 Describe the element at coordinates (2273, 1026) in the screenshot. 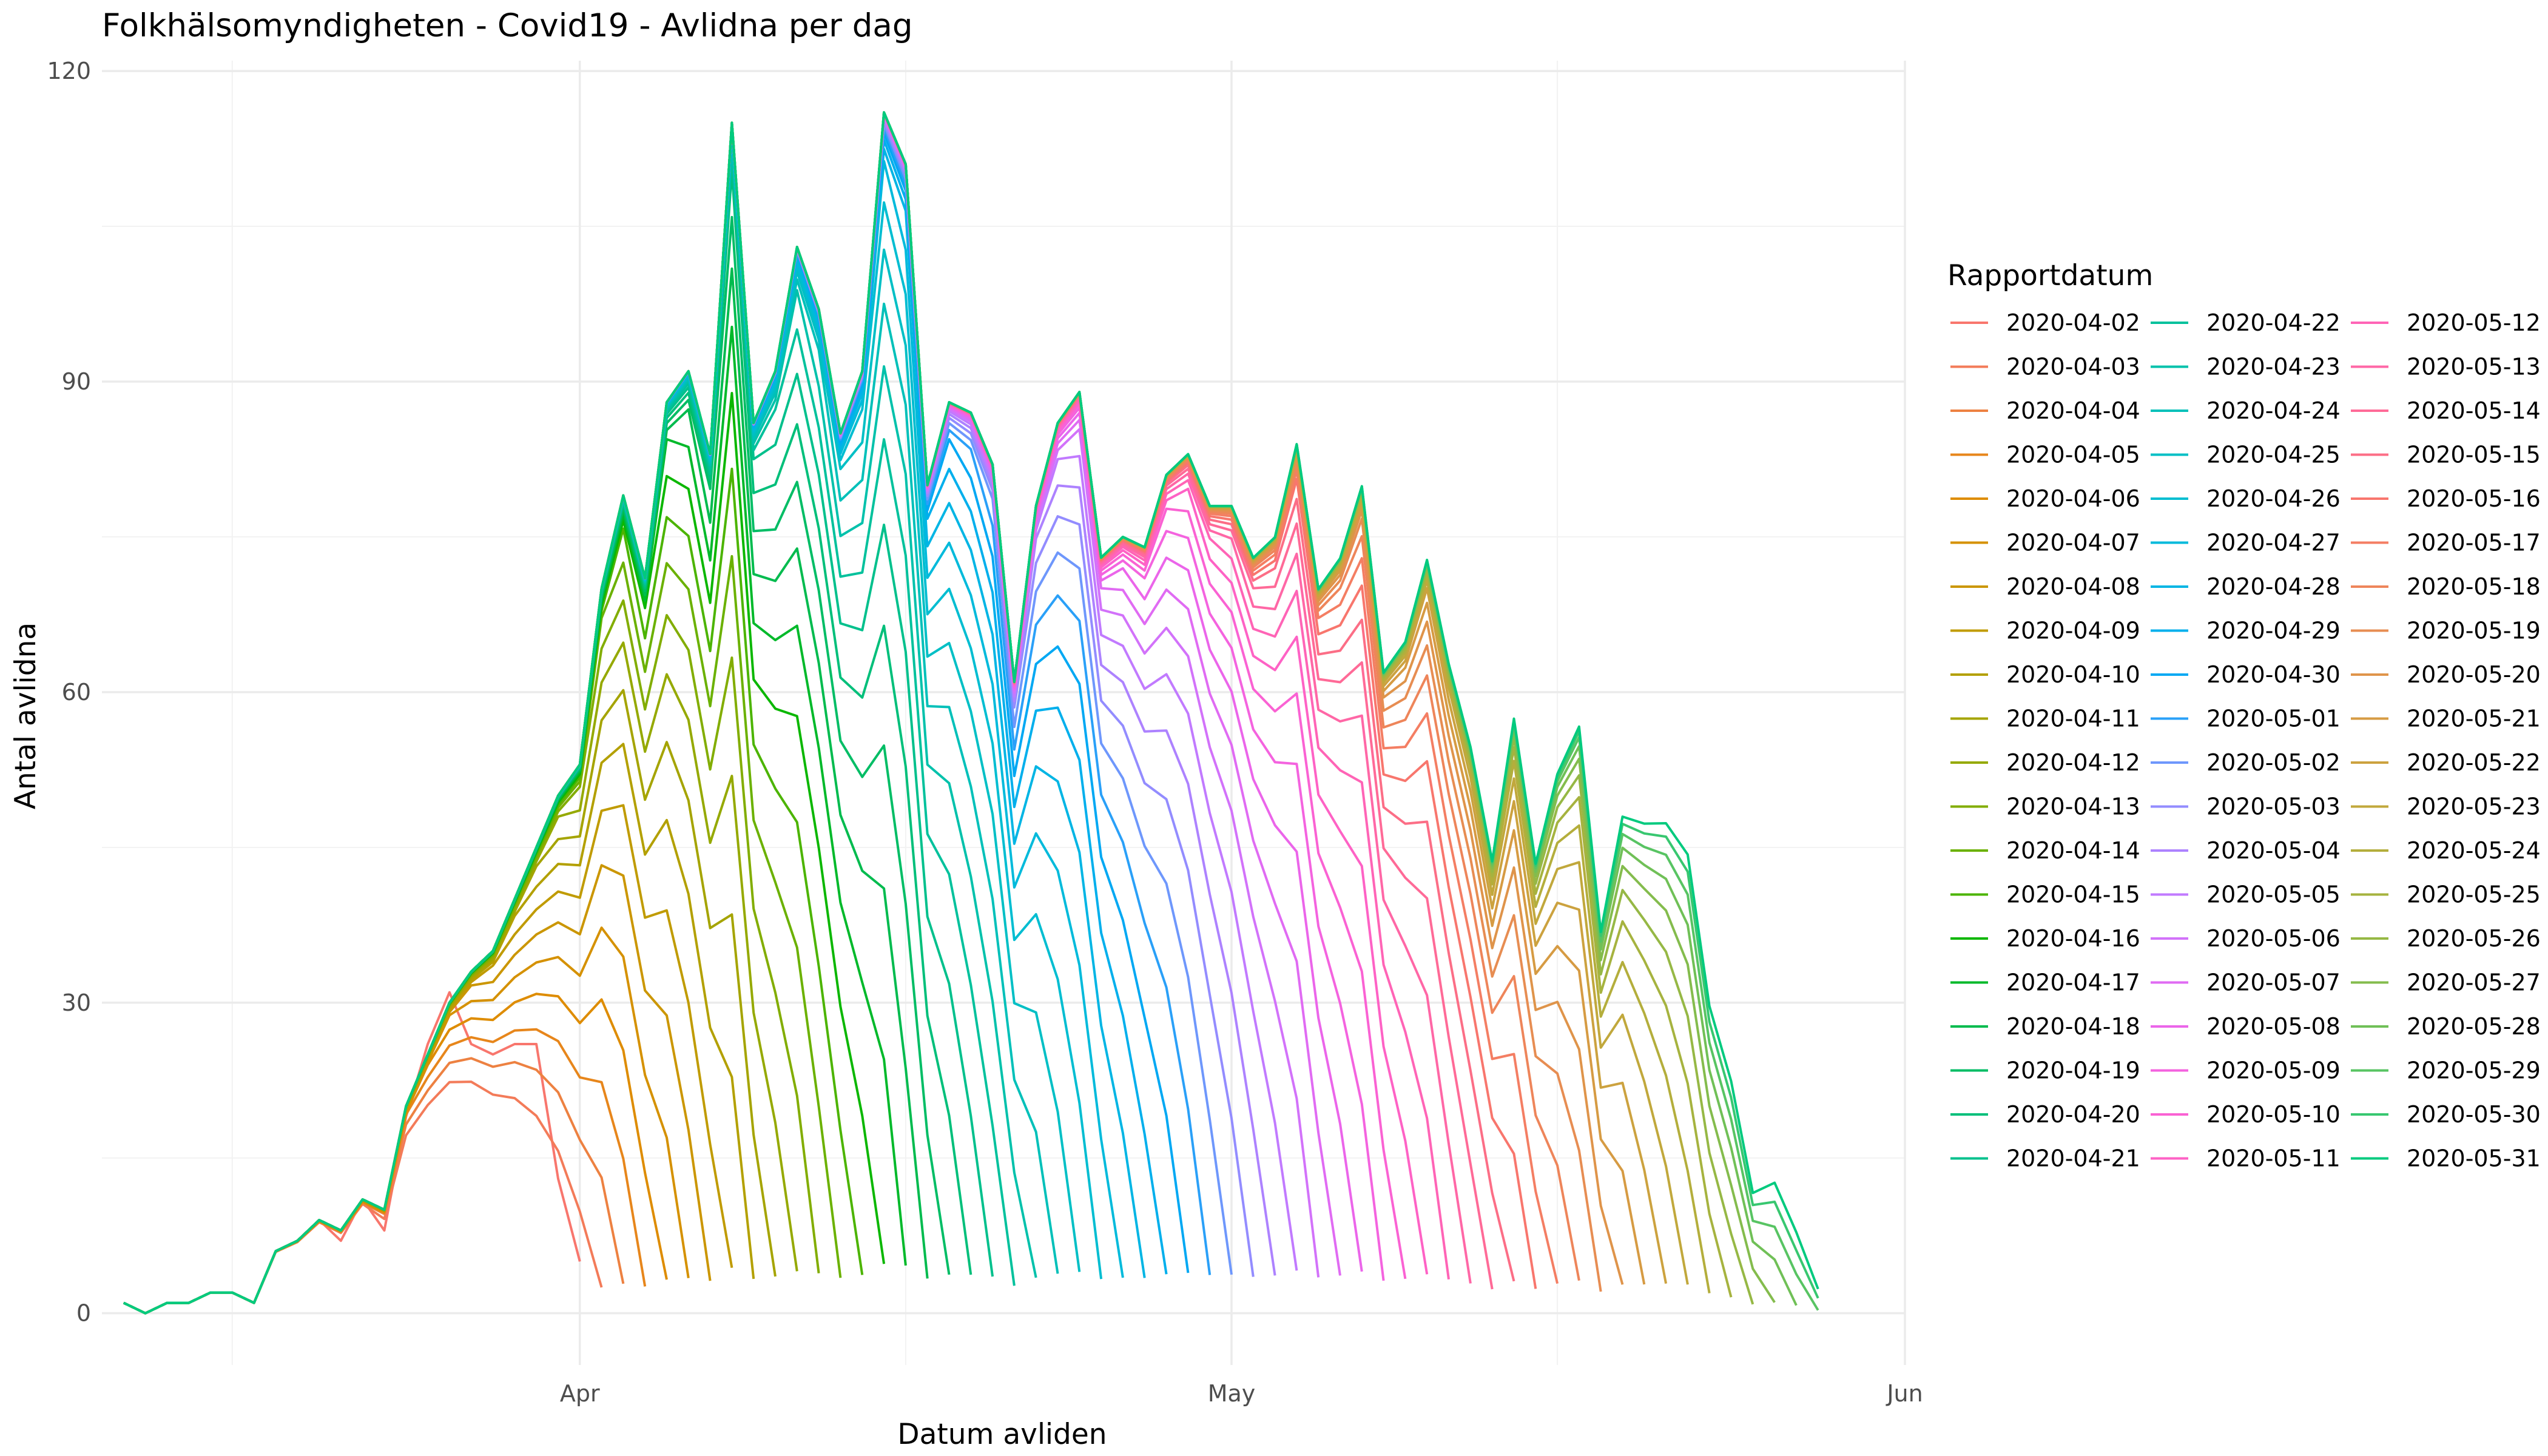

I see `legend-label: 2020-05-08` at that location.